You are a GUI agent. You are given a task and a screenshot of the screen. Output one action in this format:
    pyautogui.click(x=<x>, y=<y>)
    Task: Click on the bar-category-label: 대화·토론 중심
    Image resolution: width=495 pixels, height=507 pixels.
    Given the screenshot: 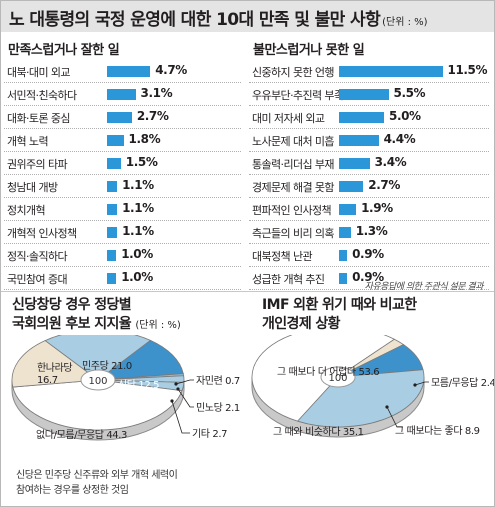 What is the action you would take?
    pyautogui.click(x=39, y=118)
    